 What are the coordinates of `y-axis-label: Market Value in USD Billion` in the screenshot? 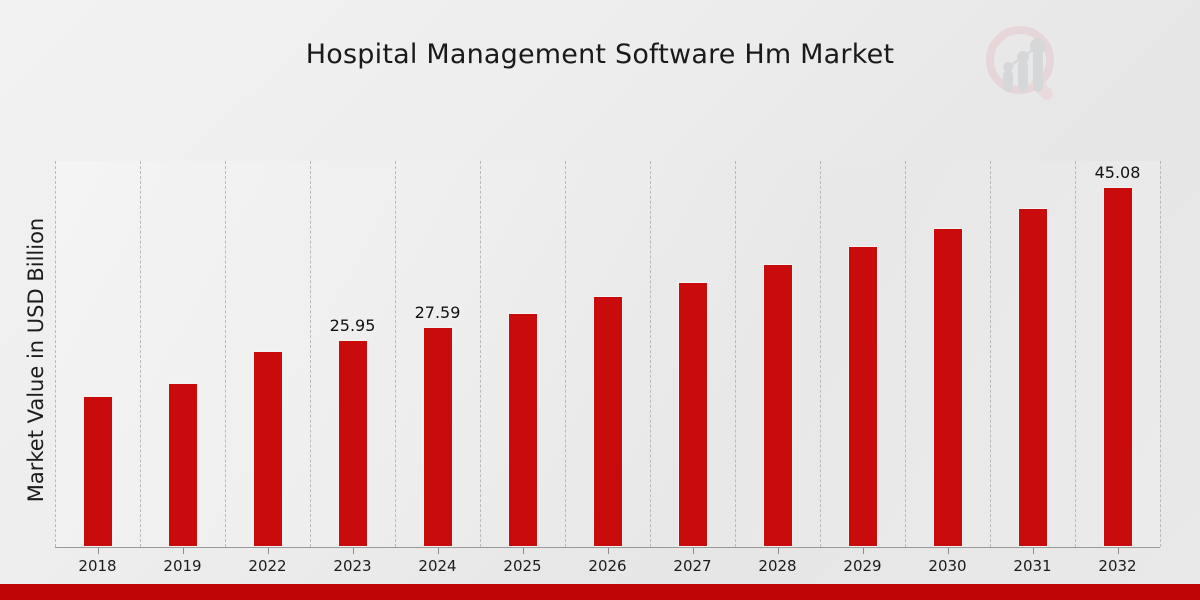 It's located at (36, 360).